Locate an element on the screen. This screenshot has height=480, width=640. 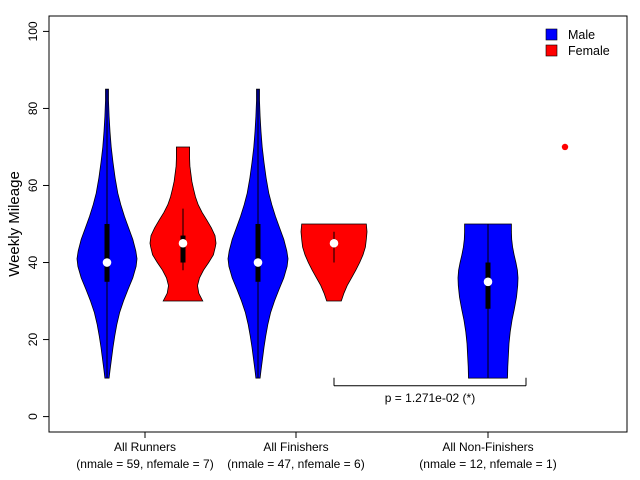
x-group-sublabel: (nmale = 59, nfemale = 7) is located at coordinates (144, 464).